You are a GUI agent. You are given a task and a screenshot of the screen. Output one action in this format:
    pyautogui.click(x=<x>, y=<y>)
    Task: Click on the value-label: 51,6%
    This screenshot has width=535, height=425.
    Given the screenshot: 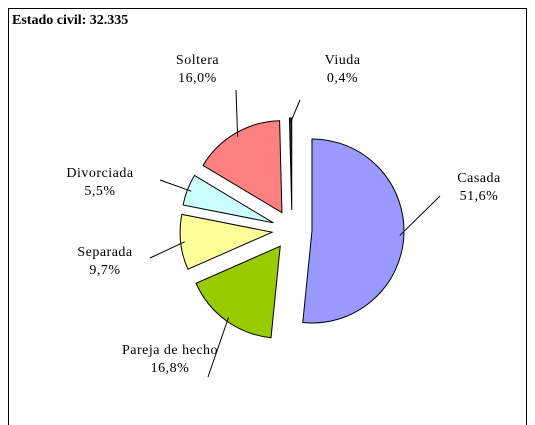 What is the action you would take?
    pyautogui.click(x=479, y=196)
    